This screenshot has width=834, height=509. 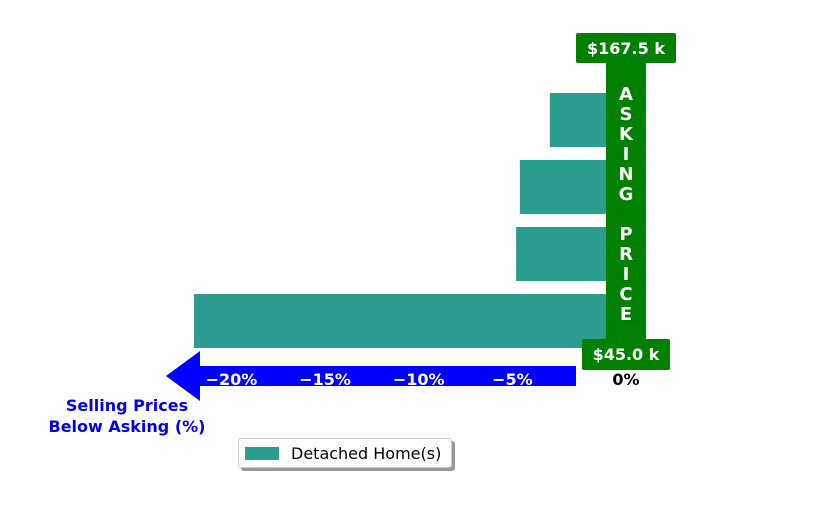 I want to click on x-axis-group: −20% −15% −10% −5% 0%, so click(x=403, y=376).